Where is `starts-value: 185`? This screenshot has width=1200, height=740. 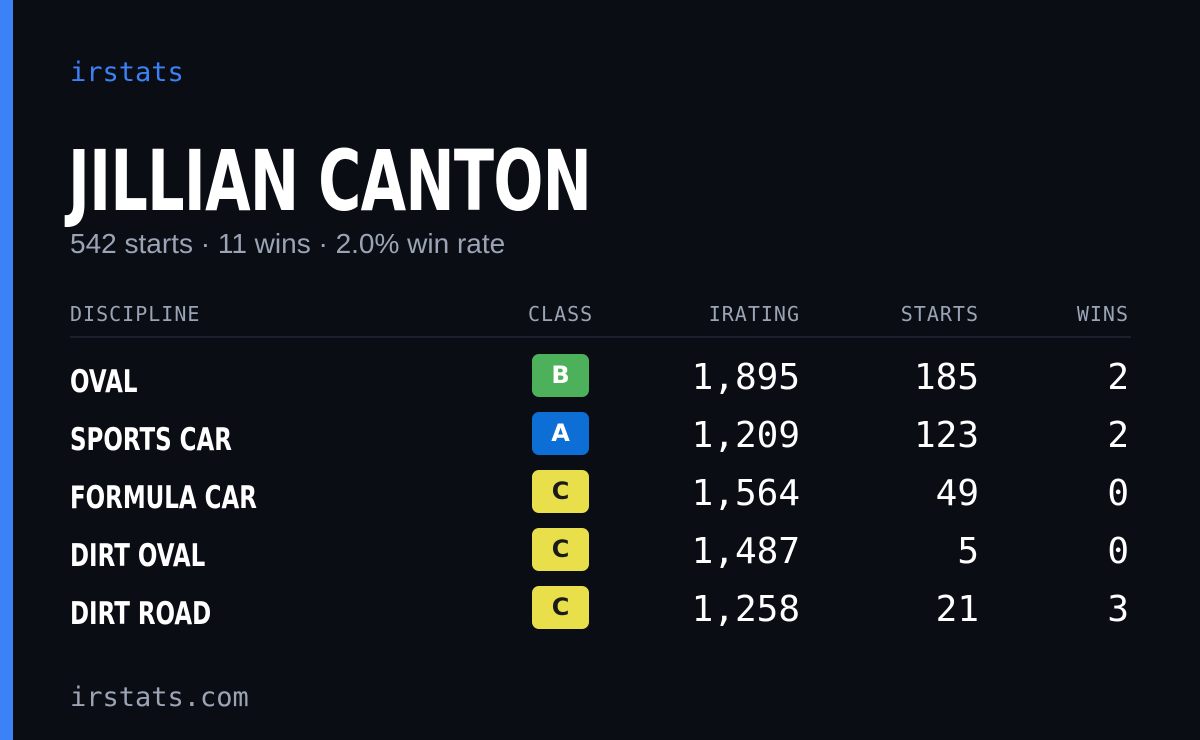 starts-value: 185 is located at coordinates (946, 377).